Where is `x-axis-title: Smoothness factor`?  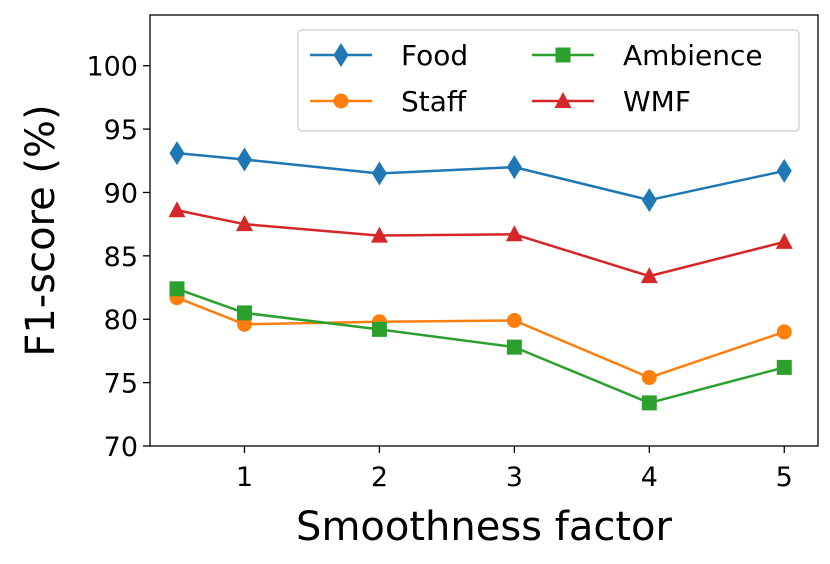
x-axis-title: Smoothness factor is located at coordinates (484, 527).